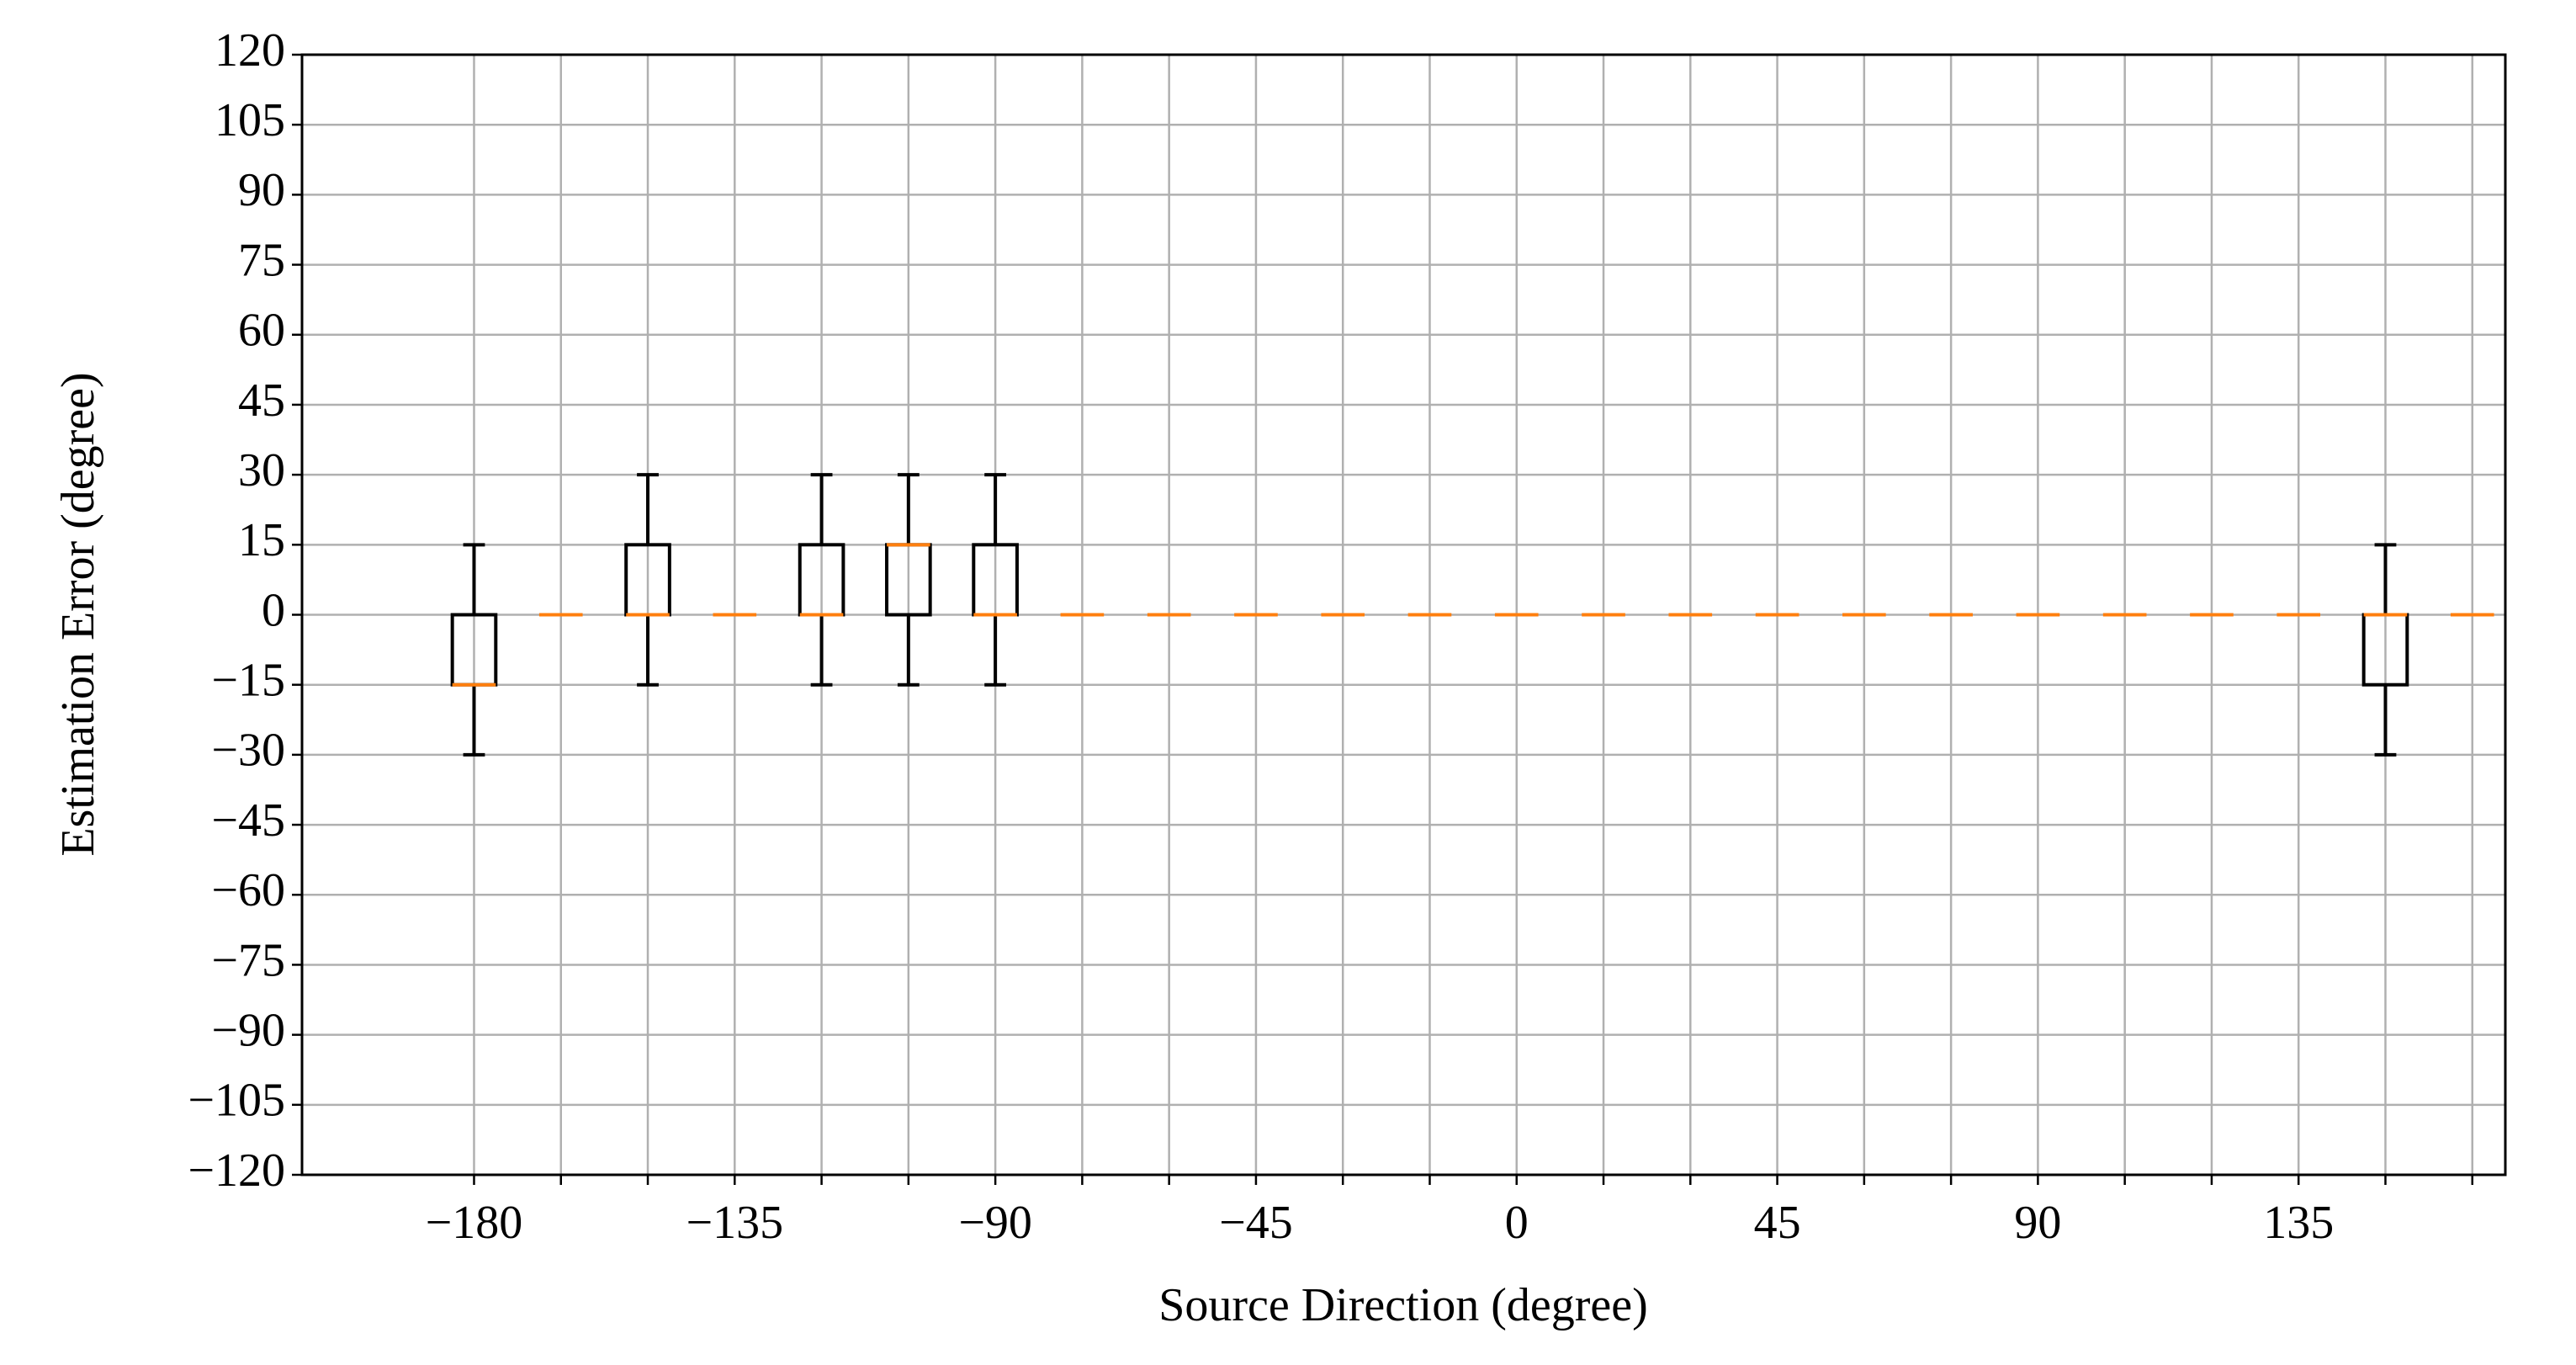 The image size is (2576, 1365). Describe the element at coordinates (248, 751) in the screenshot. I see `y-tick-label: −30` at that location.